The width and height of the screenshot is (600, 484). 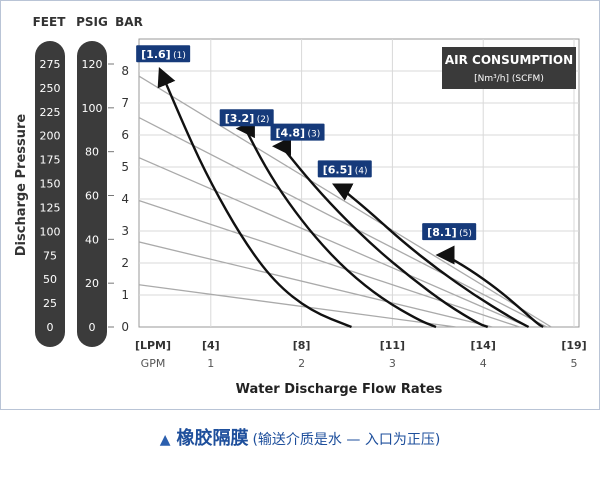 I want to click on air-consumption-title: AIR CONSUMPTION, so click(x=509, y=60).